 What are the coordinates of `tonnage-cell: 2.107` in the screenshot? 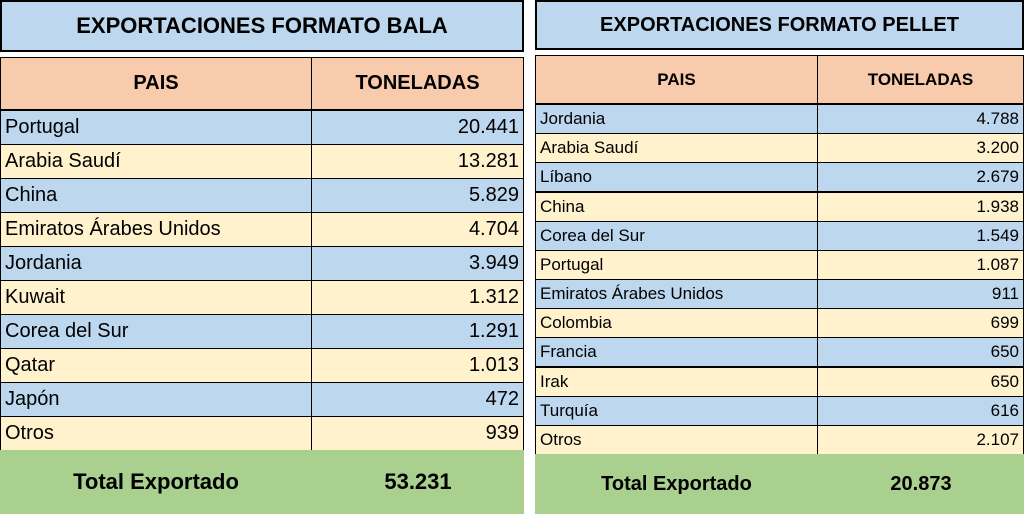 It's located at (920, 439).